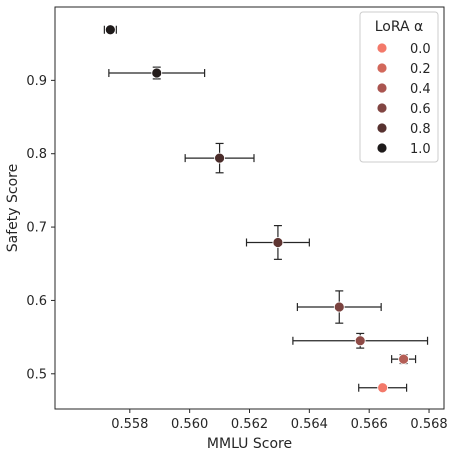 The height and width of the screenshot is (458, 463). I want to click on legend-label: 0.2, so click(420, 69).